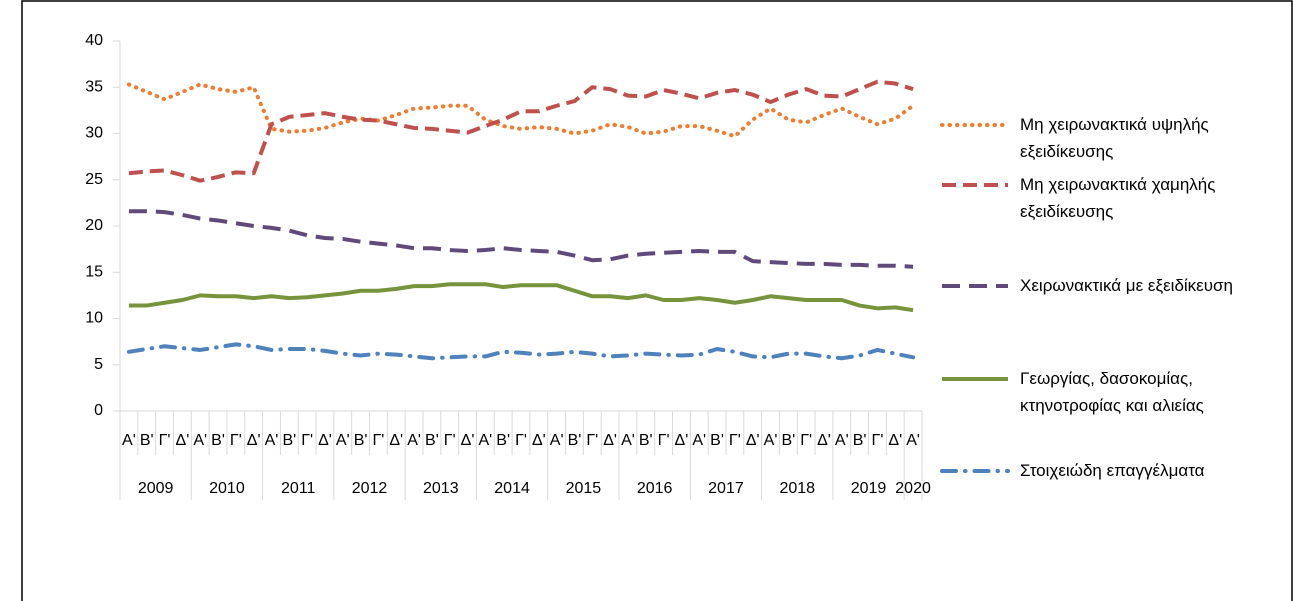 The image size is (1293, 601). I want to click on legend-label: Χειρωνακτικά με εξειδίκευση, so click(1127, 285).